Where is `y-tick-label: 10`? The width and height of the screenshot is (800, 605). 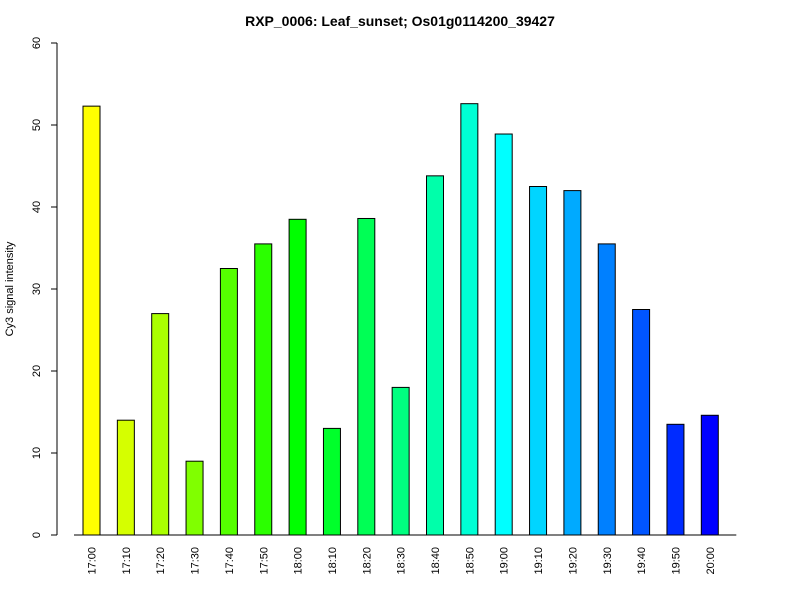 y-tick-label: 10 is located at coordinates (37, 453).